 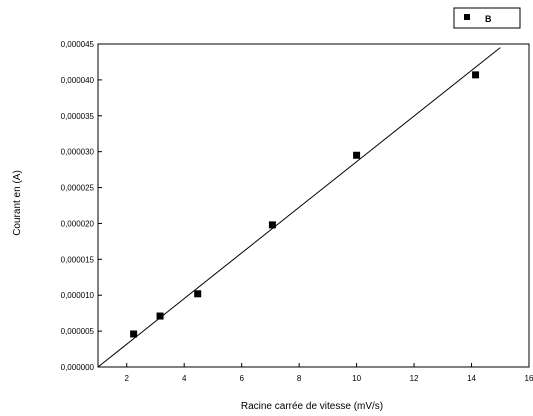 What do you see at coordinates (127, 378) in the screenshot?
I see `x-tick-label: 2` at bounding box center [127, 378].